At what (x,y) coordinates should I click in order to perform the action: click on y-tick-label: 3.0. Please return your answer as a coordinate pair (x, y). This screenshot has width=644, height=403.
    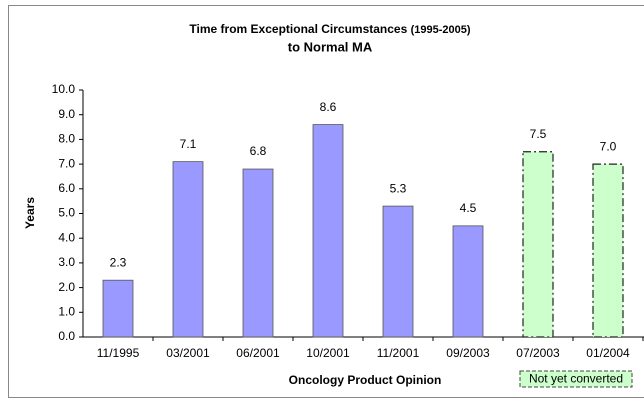
    Looking at the image, I should click on (66, 262).